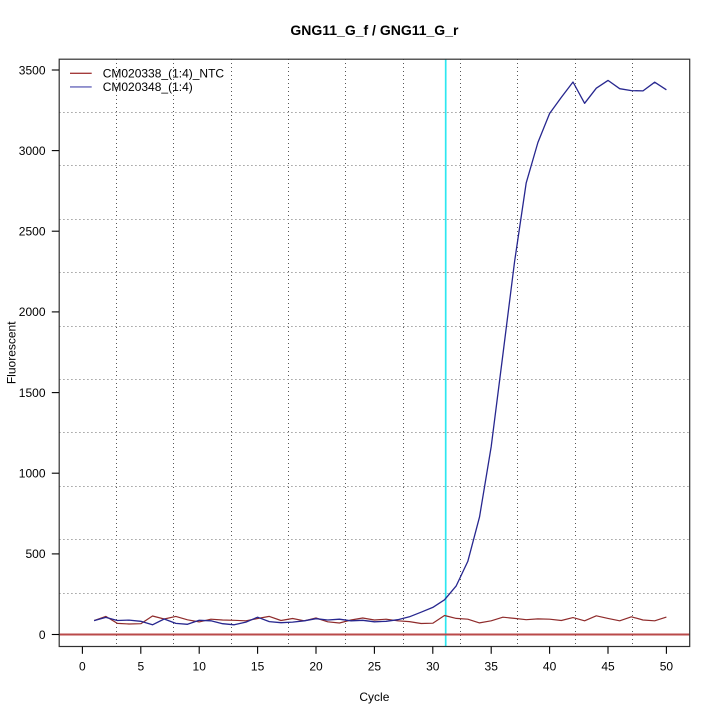 This screenshot has width=720, height=720. I want to click on svg-text: Fluorescent, so click(12, 352).